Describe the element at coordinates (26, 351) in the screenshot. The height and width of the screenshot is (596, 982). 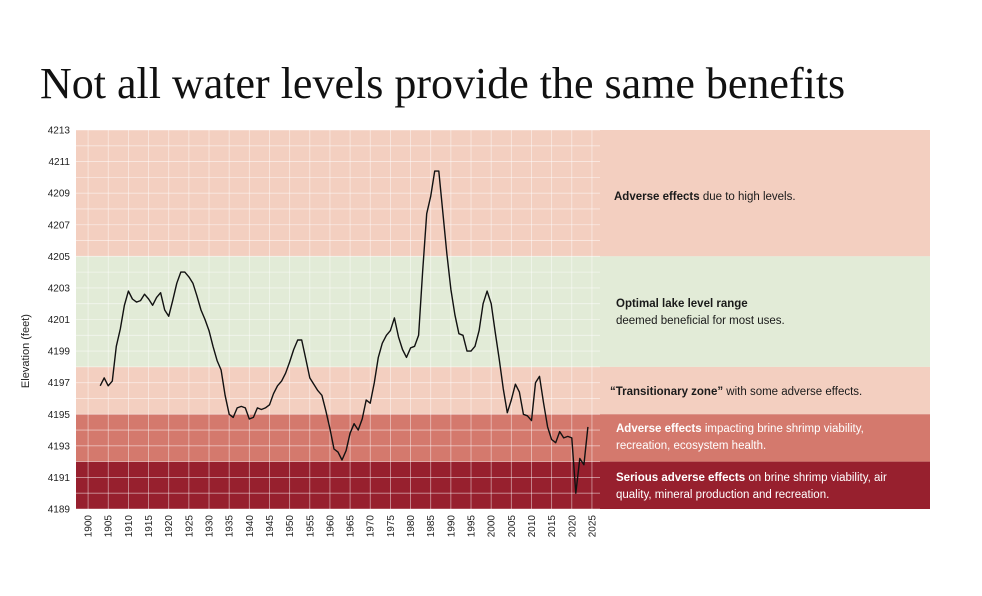
I see `y-axis-label: Elevation (feet)` at that location.